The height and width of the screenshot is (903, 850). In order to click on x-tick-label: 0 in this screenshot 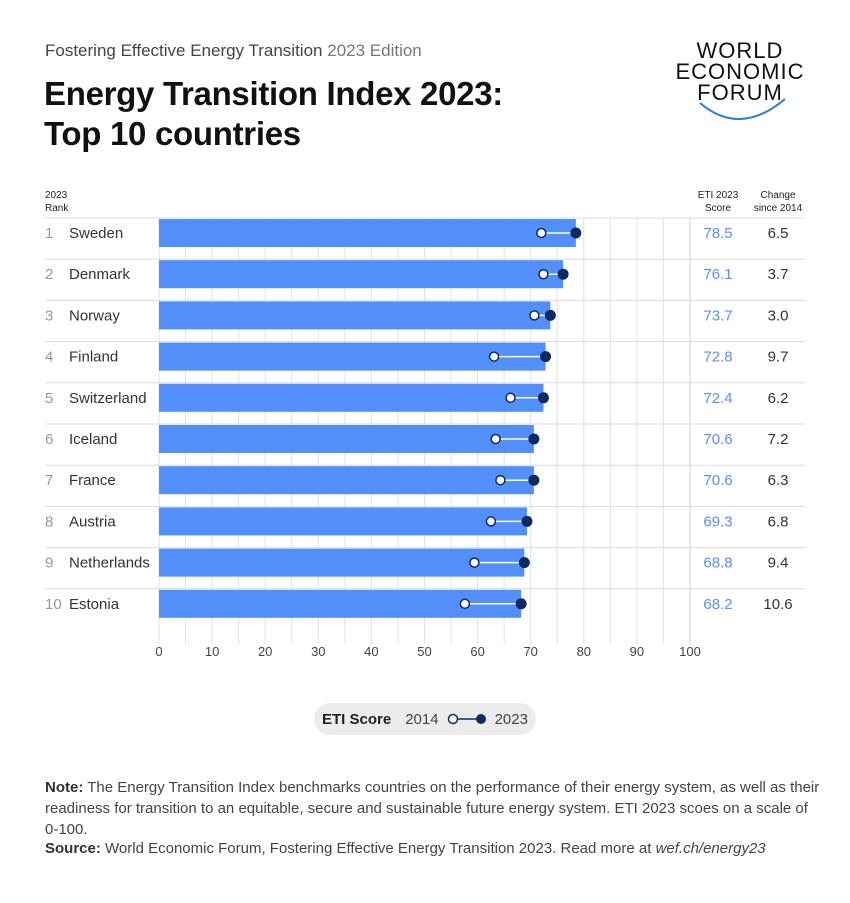, I will do `click(158, 651)`.